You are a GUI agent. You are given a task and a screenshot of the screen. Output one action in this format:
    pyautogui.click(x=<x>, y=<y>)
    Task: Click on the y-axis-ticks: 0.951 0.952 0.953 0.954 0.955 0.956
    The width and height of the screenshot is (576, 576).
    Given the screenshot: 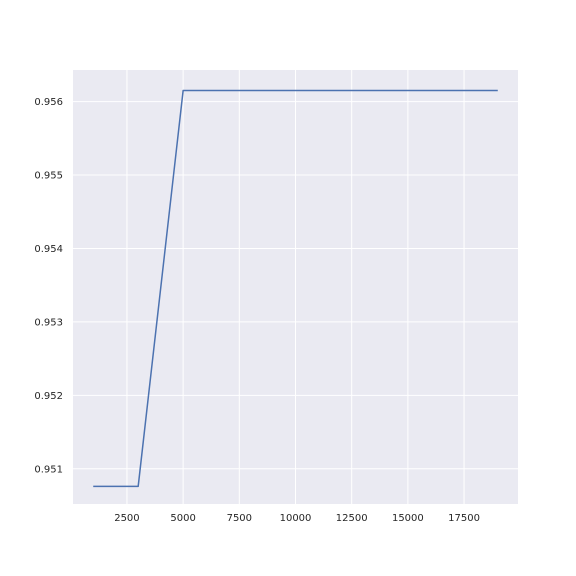 What is the action you would take?
    pyautogui.click(x=48, y=286)
    